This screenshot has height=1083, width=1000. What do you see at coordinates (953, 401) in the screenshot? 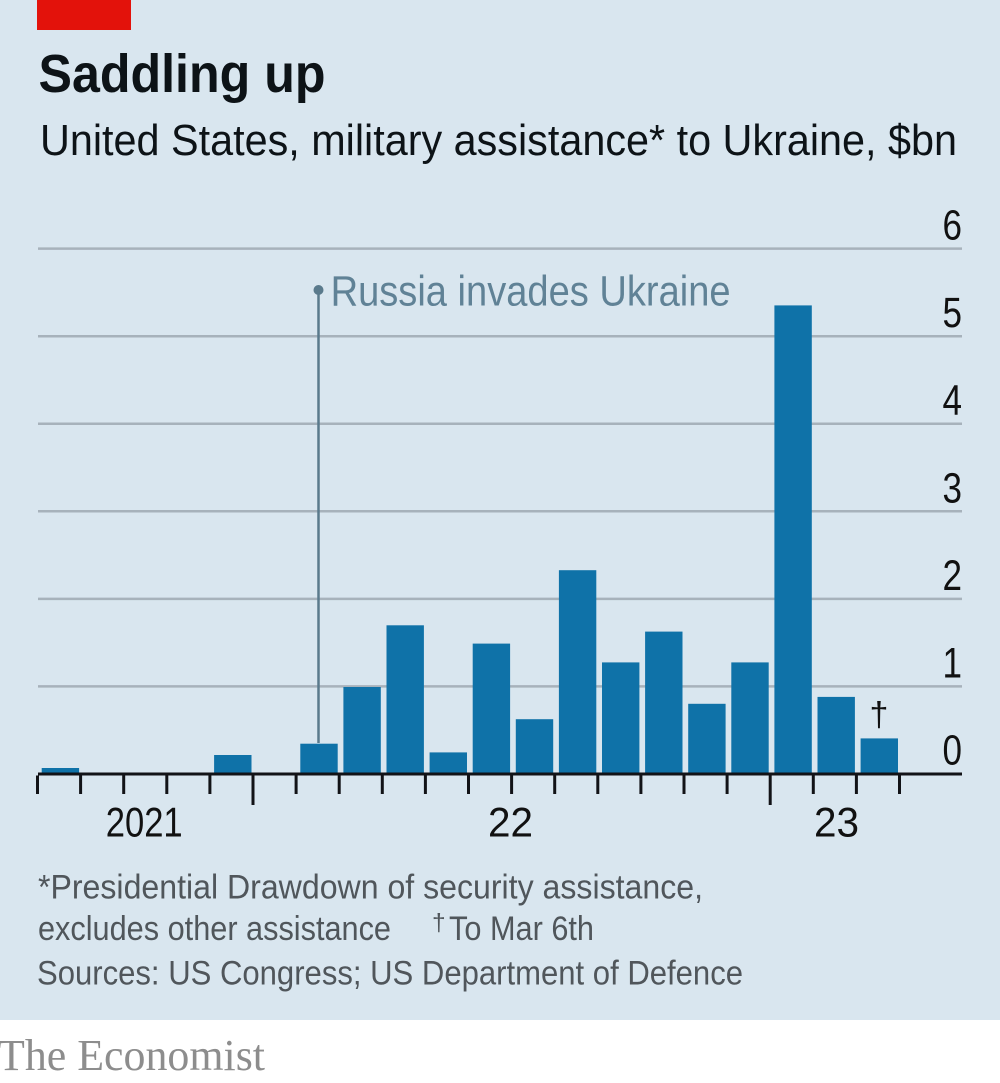
I see `svg-text: 4` at bounding box center [953, 401].